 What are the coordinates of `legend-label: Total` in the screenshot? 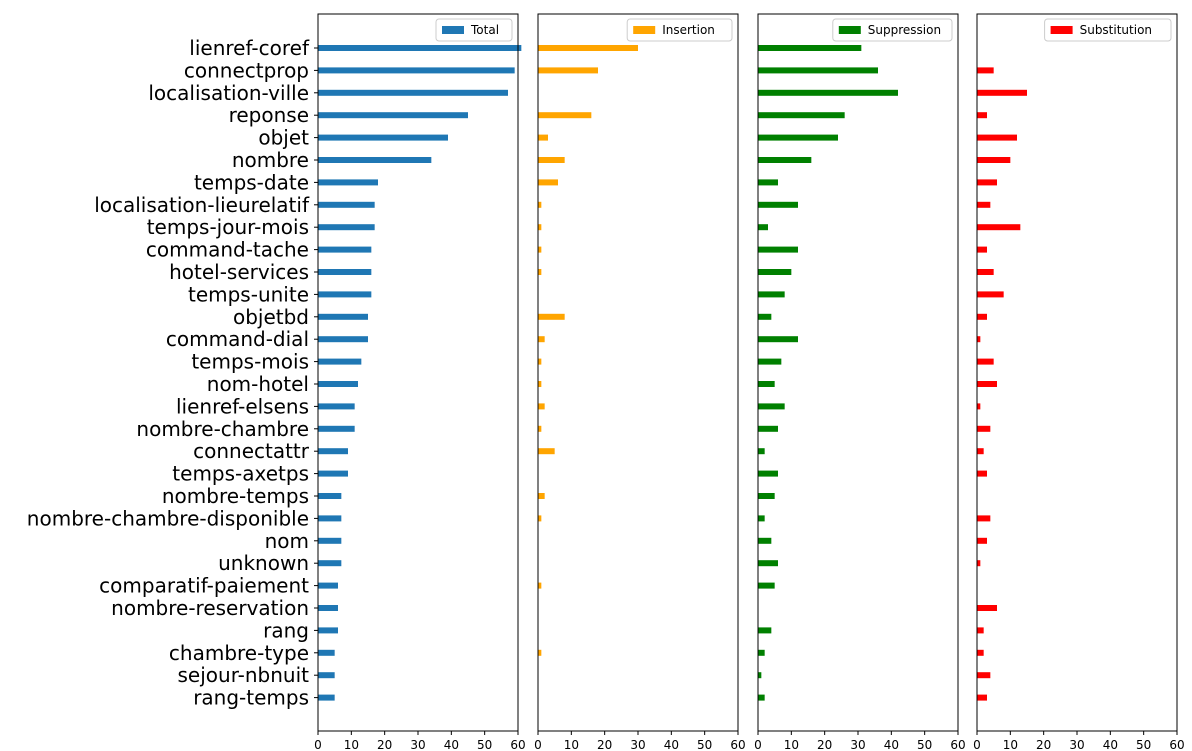 It's located at (484, 30).